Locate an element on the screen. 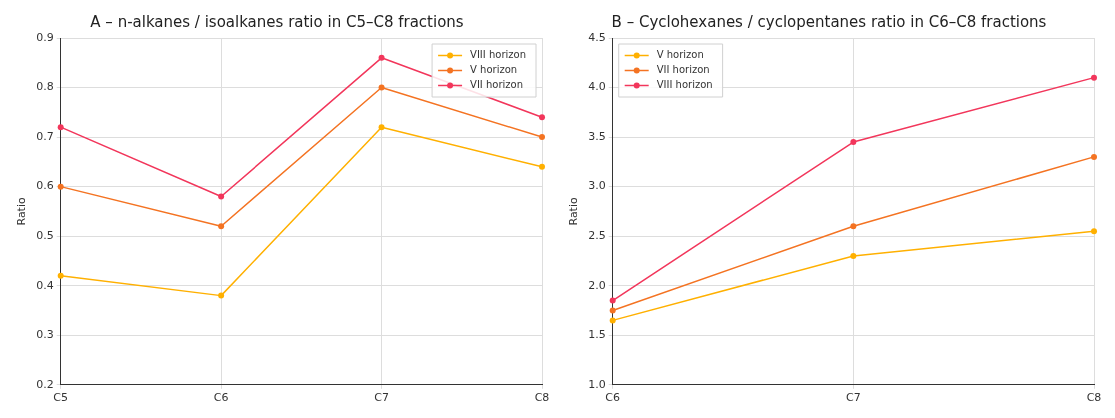 This screenshot has height=418, width=1115. y-tick-label: 0.6 is located at coordinates (45, 186).